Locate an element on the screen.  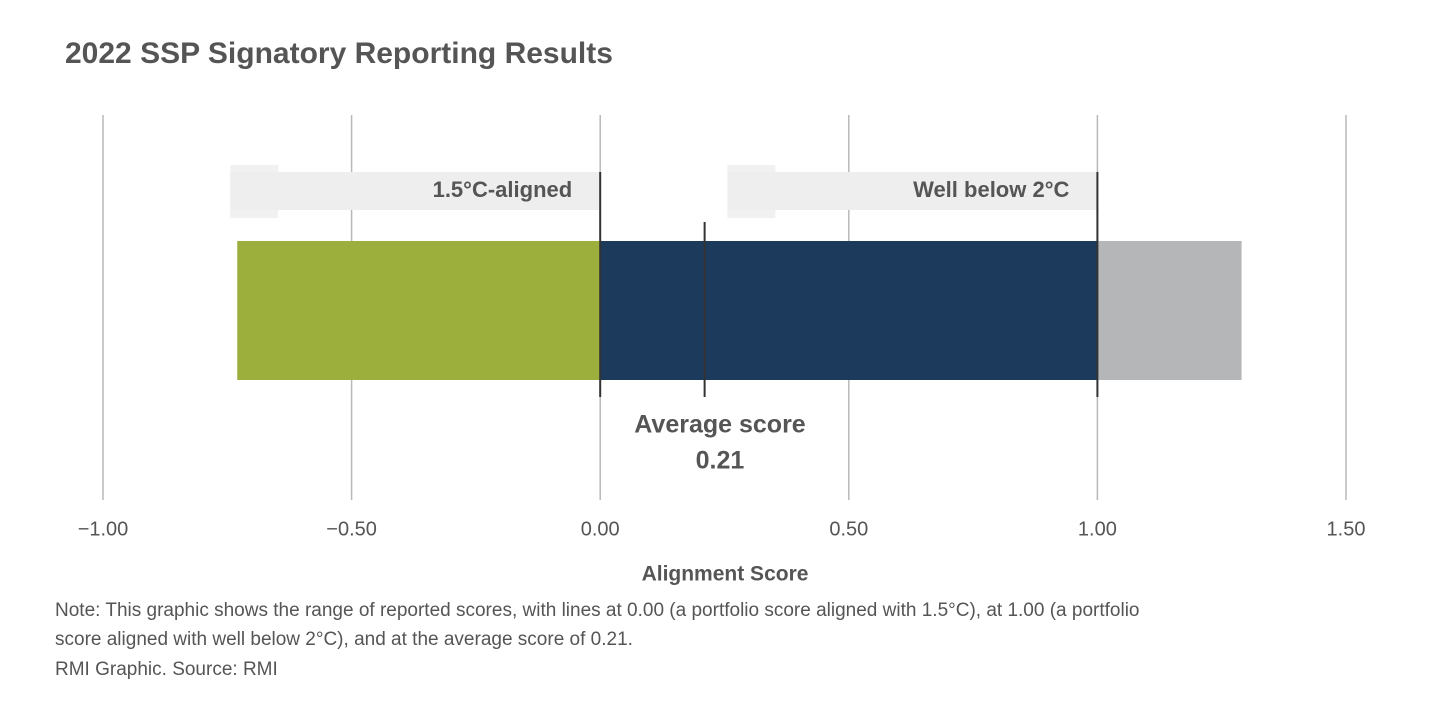
x-tick-label: −0.50 is located at coordinates (351, 529).